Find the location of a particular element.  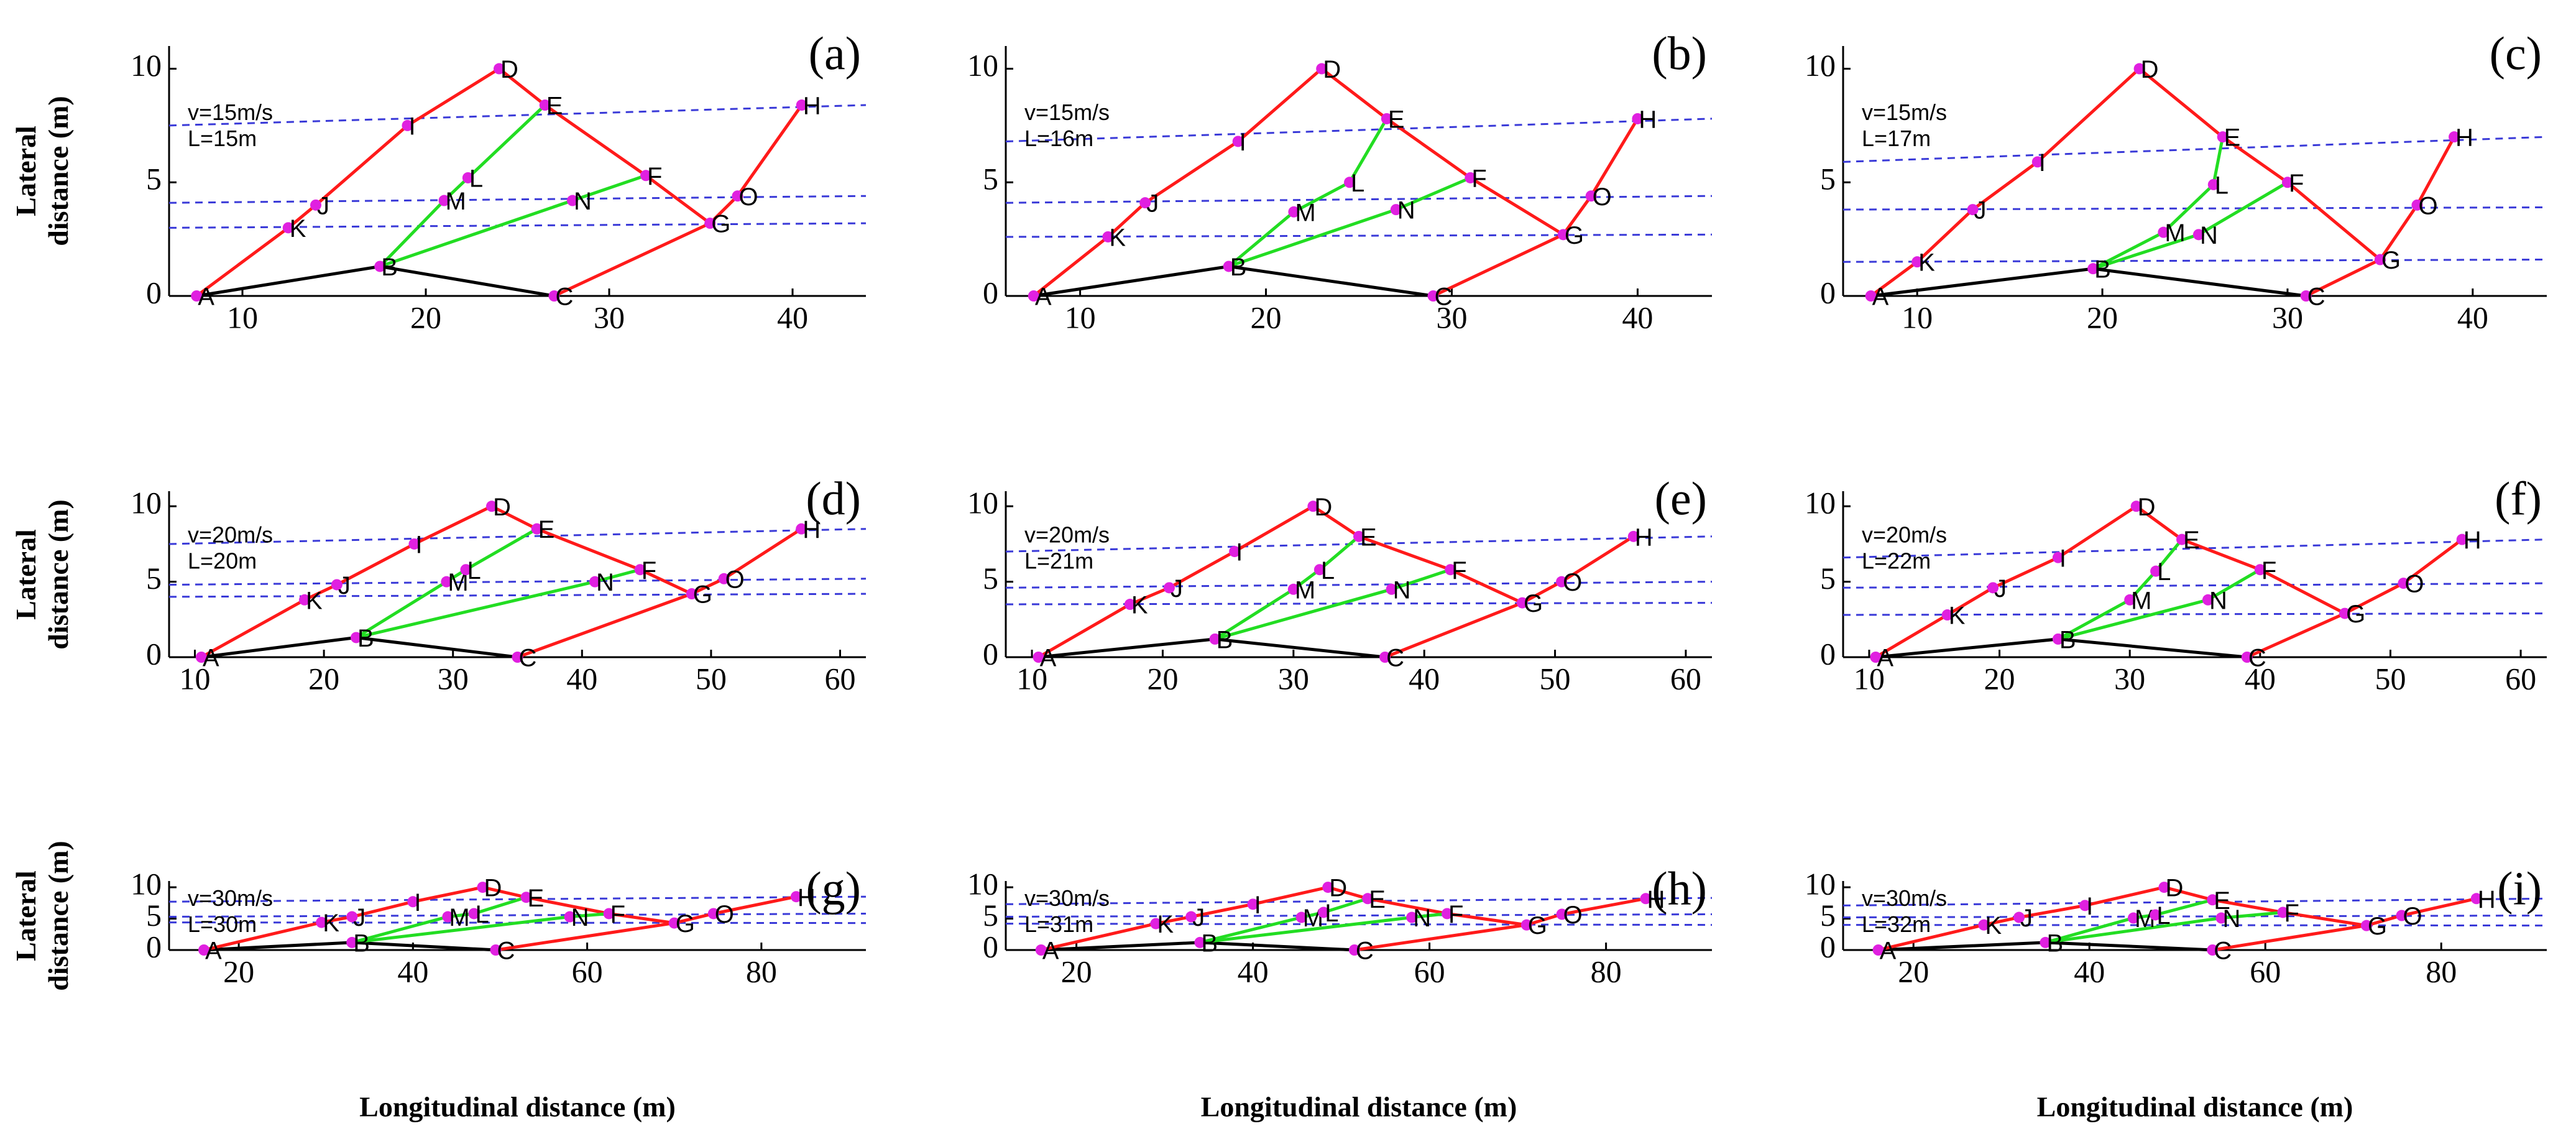

x-tick-label: 80 is located at coordinates (2441, 971).